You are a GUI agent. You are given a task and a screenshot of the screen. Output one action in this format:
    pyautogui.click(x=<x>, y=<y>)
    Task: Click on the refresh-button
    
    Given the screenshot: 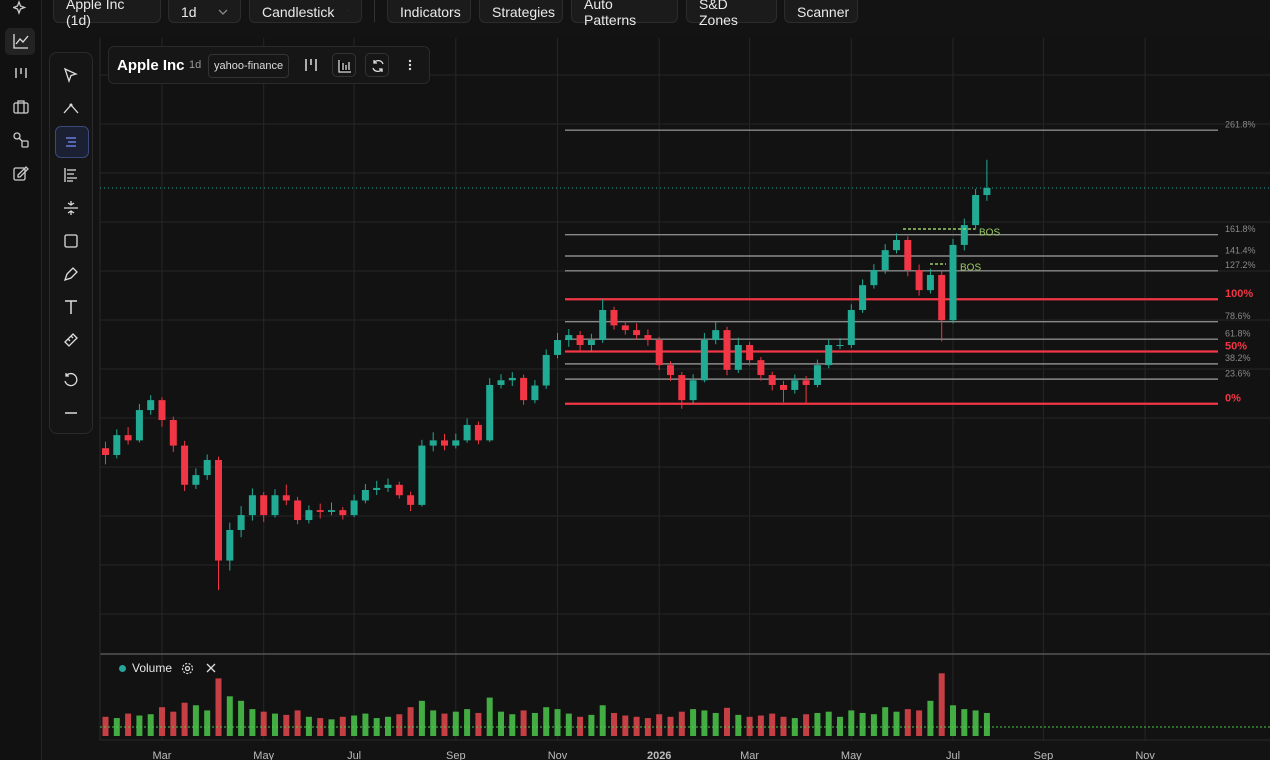 What is the action you would take?
    pyautogui.click(x=377, y=65)
    